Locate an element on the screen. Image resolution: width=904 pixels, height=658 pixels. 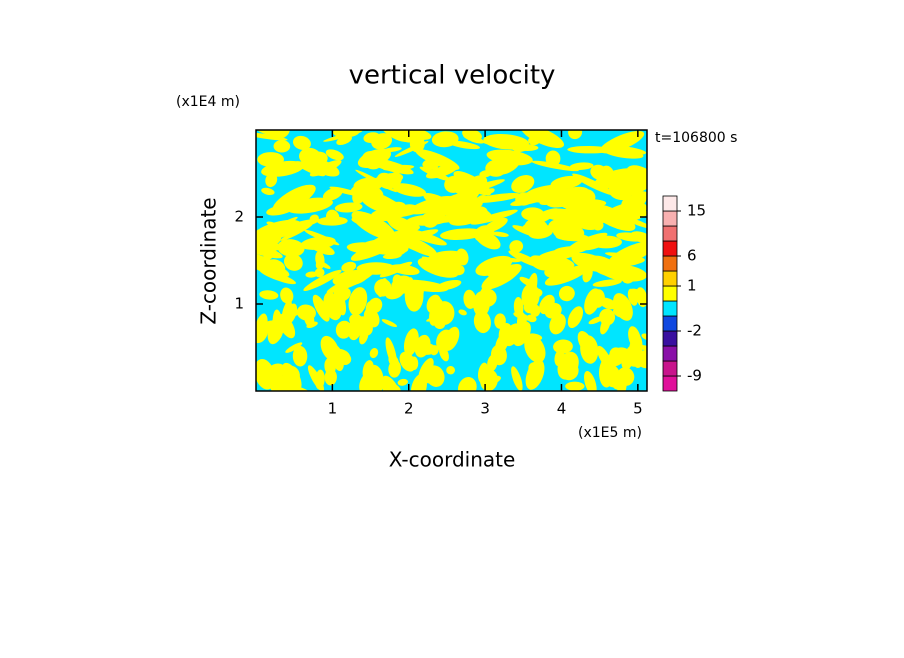
colorbar-tick-label: 6 is located at coordinates (692, 256).